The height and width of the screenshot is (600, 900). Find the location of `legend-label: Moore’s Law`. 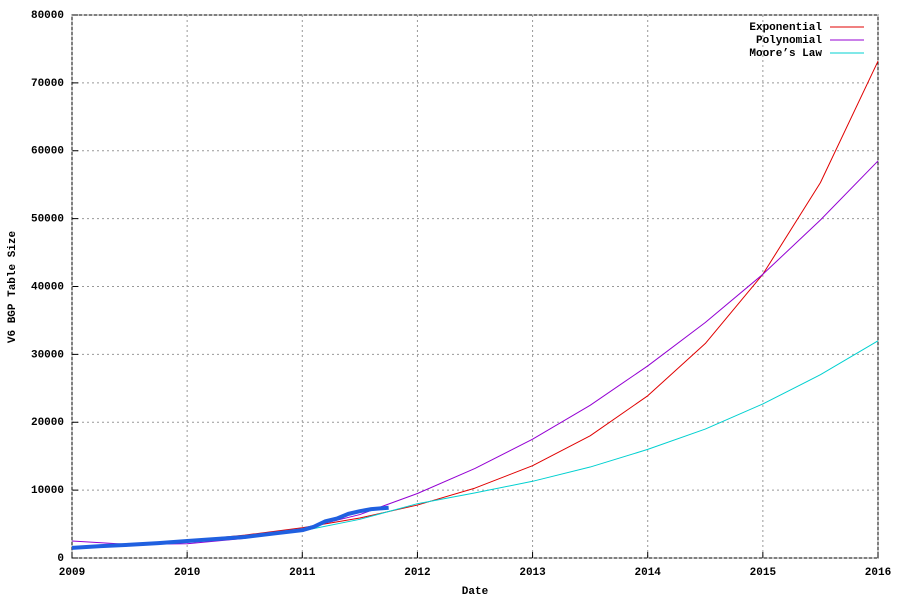

legend-label: Moore’s Law is located at coordinates (785, 54).